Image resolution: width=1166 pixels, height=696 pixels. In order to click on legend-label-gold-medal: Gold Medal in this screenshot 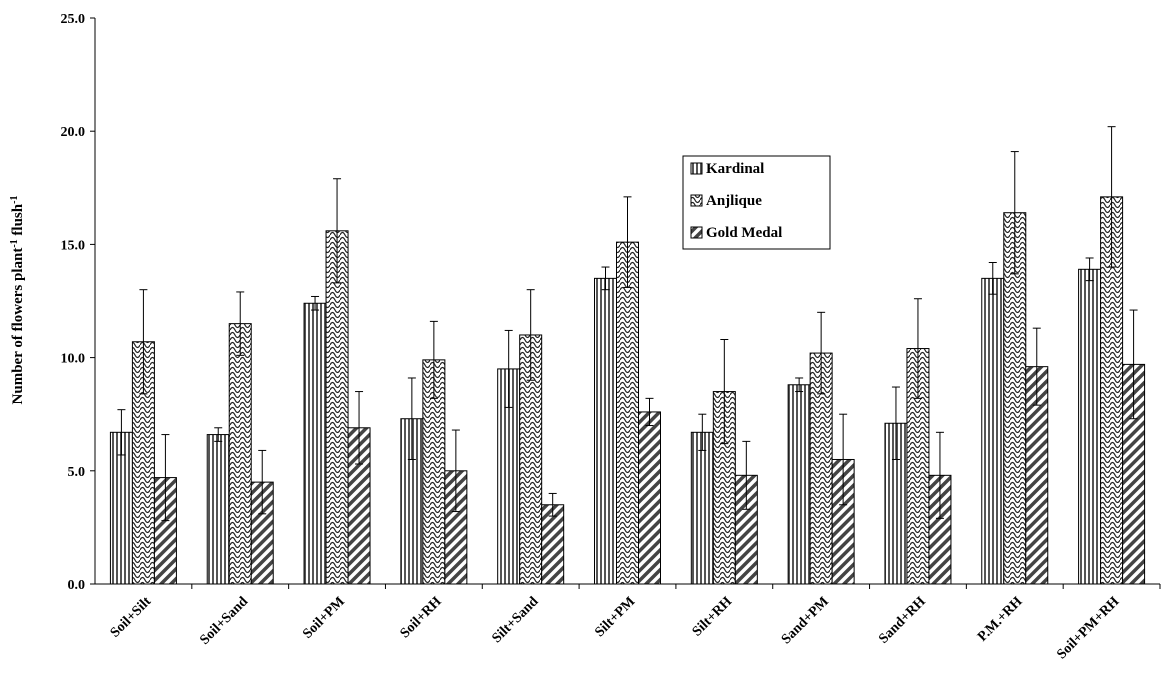, I will do `click(744, 233)`.